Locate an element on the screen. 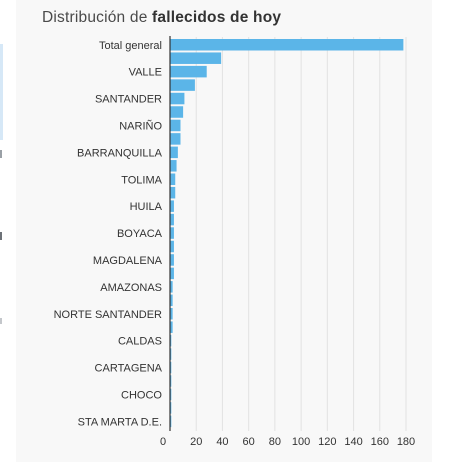 This screenshot has width=466, height=462. x-tick-label: 20 is located at coordinates (196, 442).